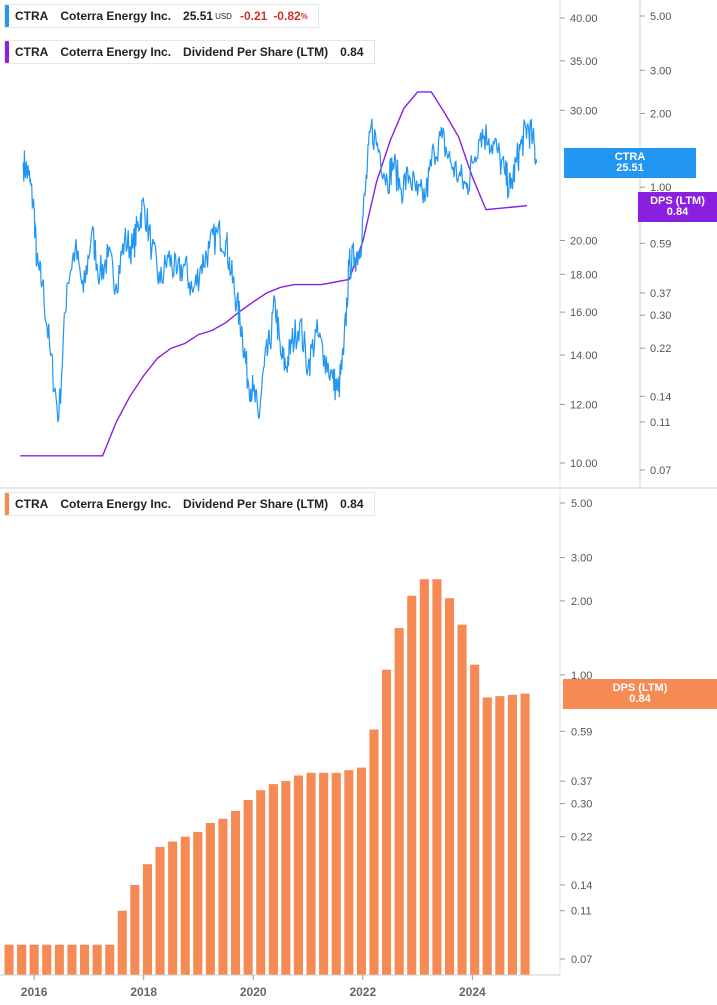 Image resolution: width=717 pixels, height=1005 pixels. I want to click on dps-badge-bottom: DPS (LTM) 0.84, so click(640, 694).